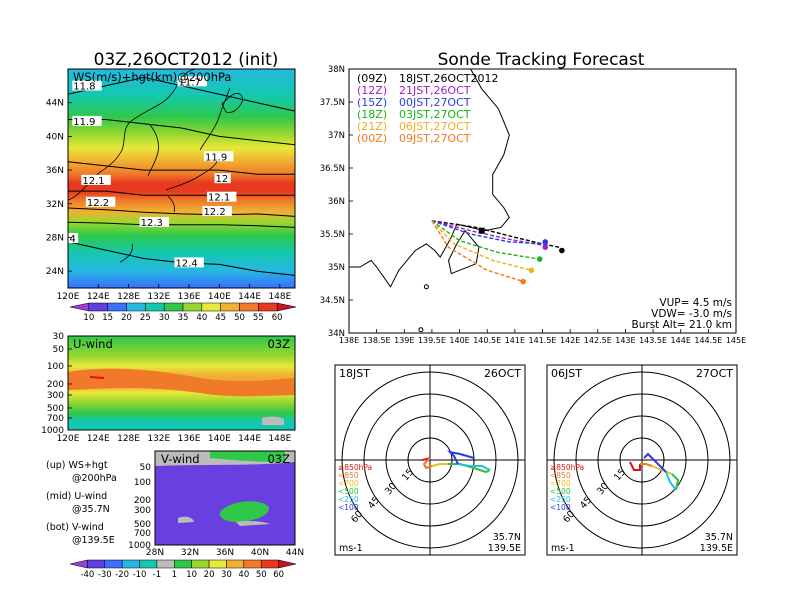  Describe the element at coordinates (348, 507) in the screenshot. I see `hodo-legend-entry: <100` at that location.